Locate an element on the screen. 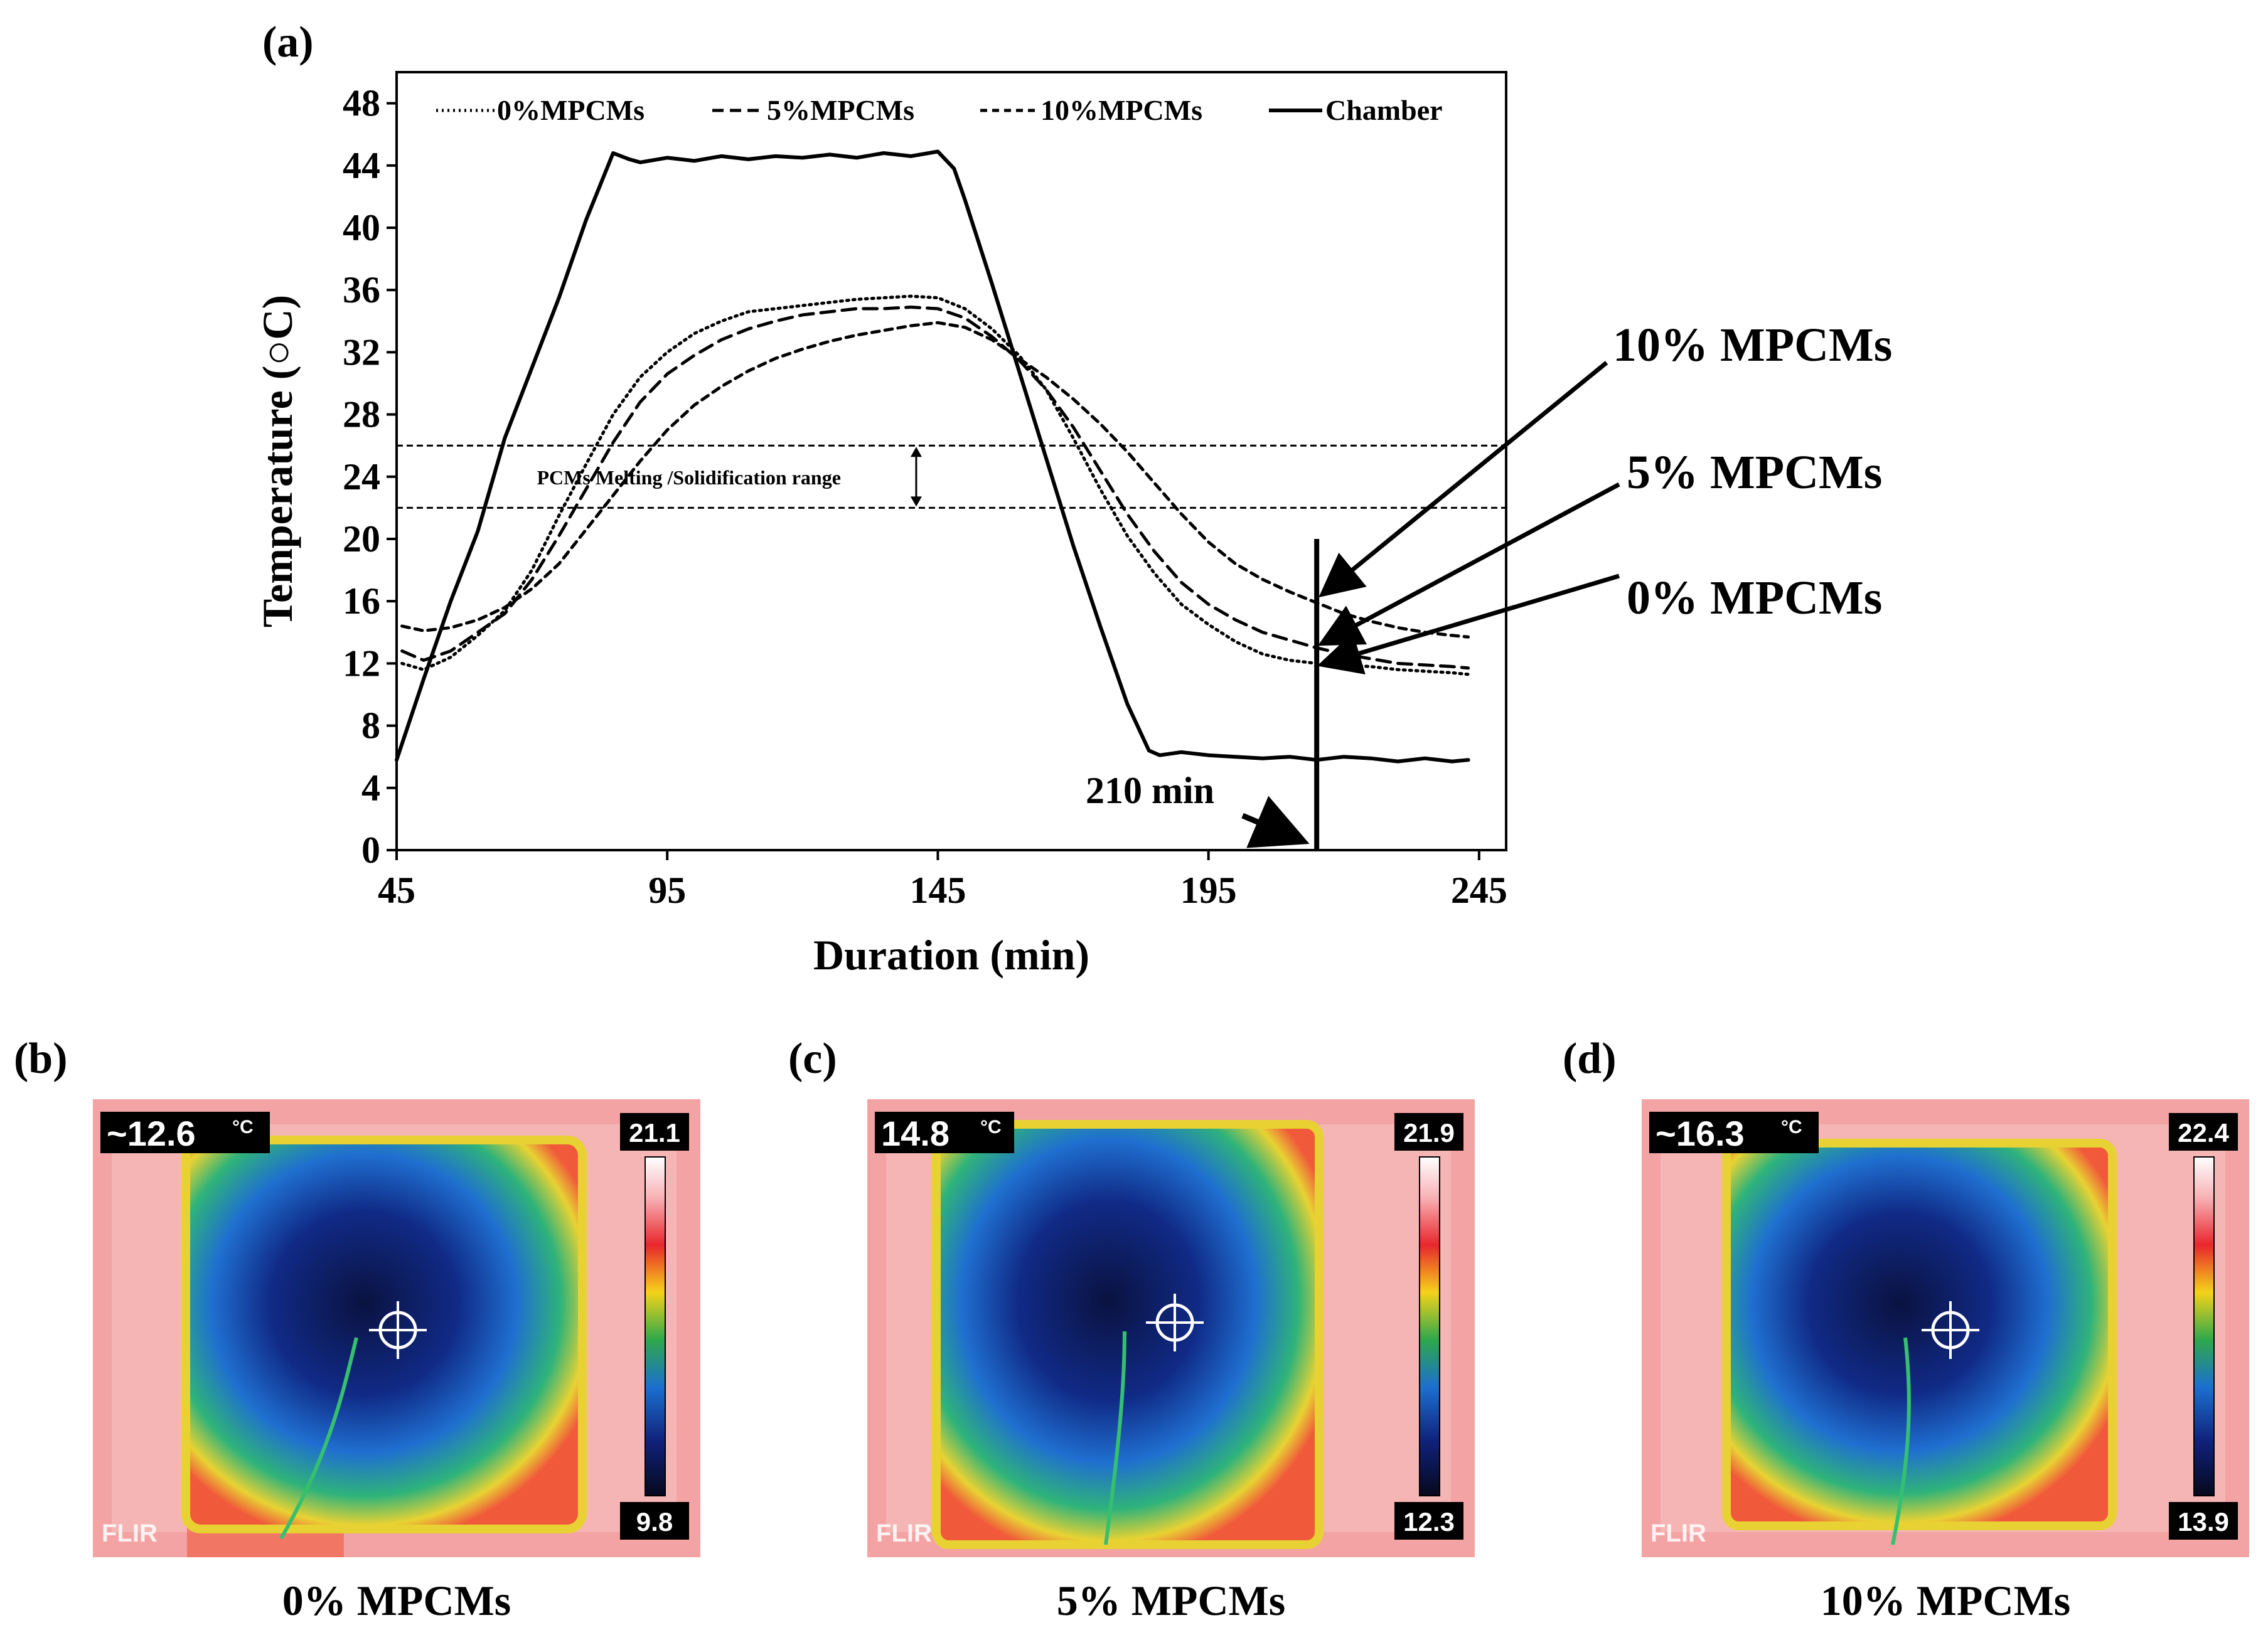 This screenshot has height=1630, width=2268. panel-label-a: (a) is located at coordinates (288, 42).